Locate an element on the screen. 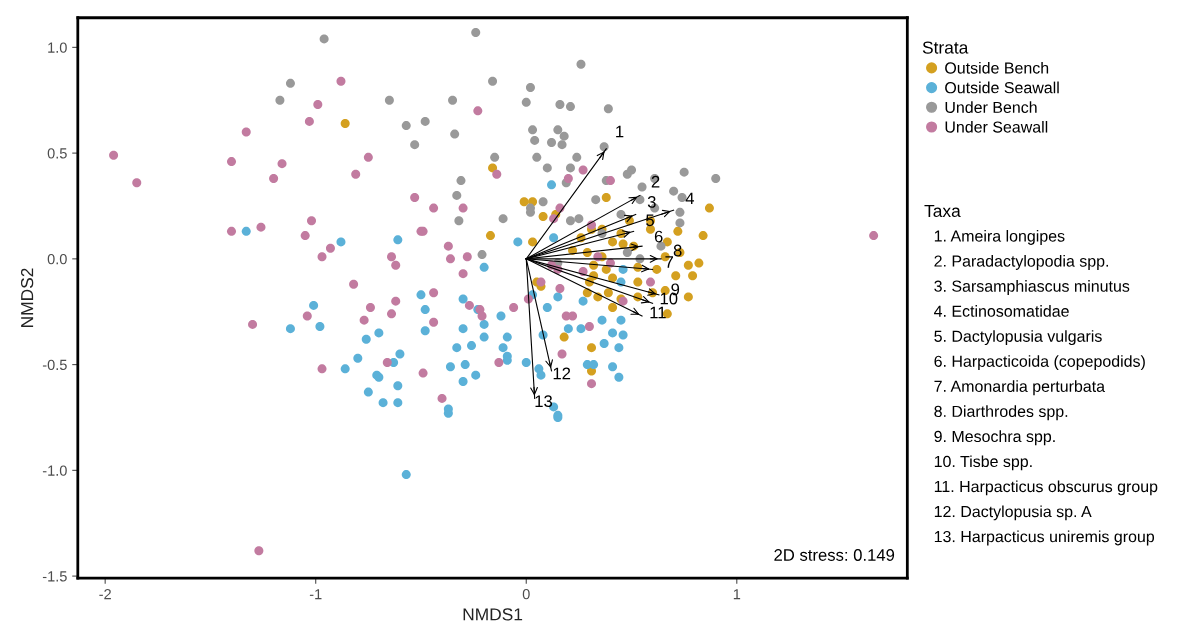  x-tick-label: -2 is located at coordinates (105, 594).